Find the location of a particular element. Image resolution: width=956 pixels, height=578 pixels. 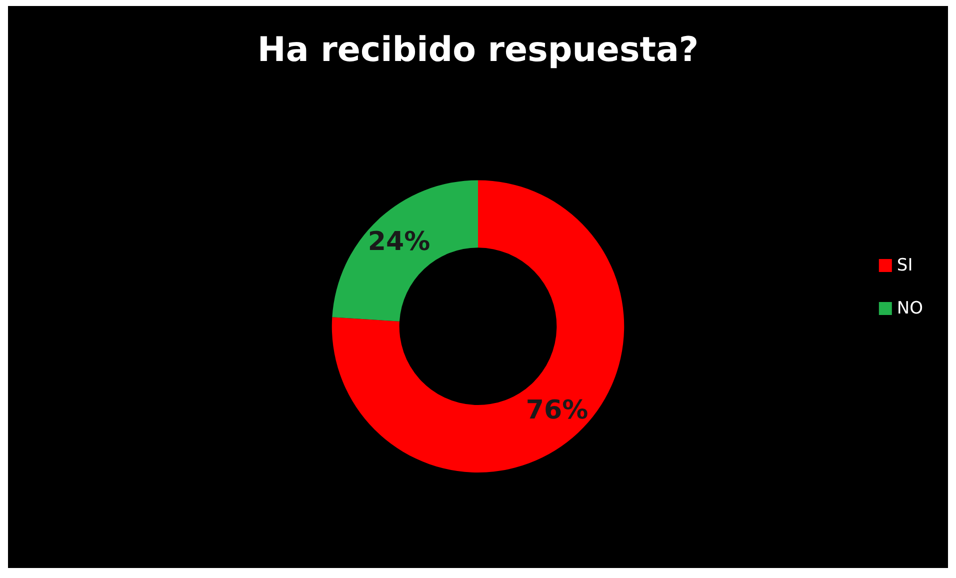

chart-title: Ha recibido respuesta? is located at coordinates (478, 50).